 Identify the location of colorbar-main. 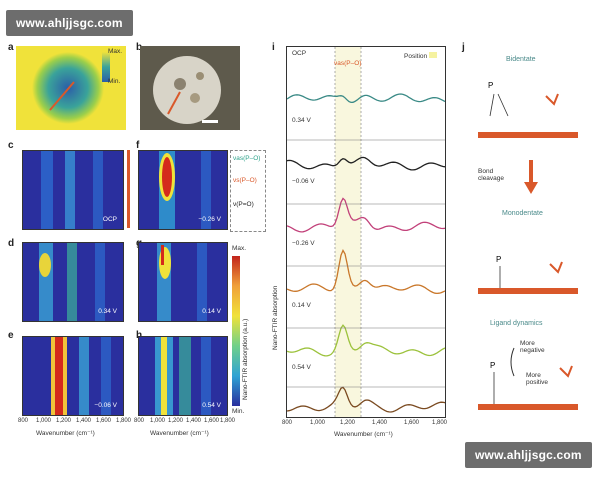
(236, 331).